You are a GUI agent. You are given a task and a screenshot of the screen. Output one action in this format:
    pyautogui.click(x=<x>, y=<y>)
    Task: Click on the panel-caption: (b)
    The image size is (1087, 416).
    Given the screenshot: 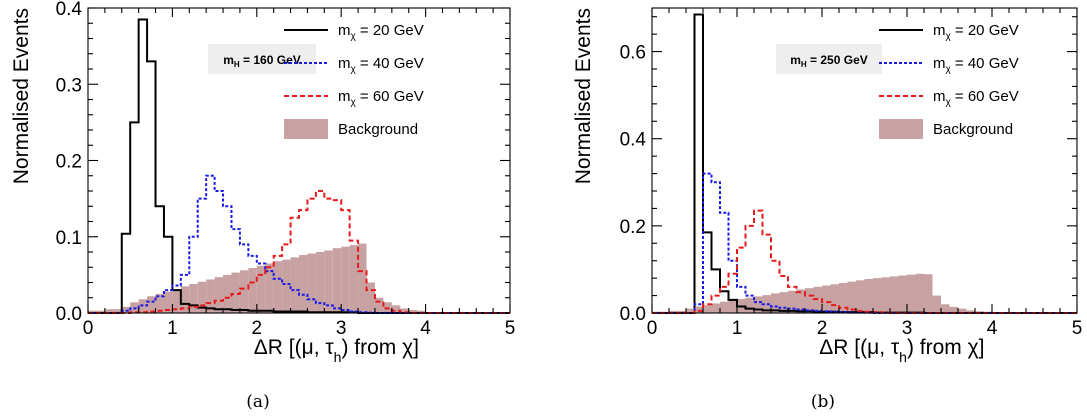 What is the action you would take?
    pyautogui.click(x=823, y=402)
    